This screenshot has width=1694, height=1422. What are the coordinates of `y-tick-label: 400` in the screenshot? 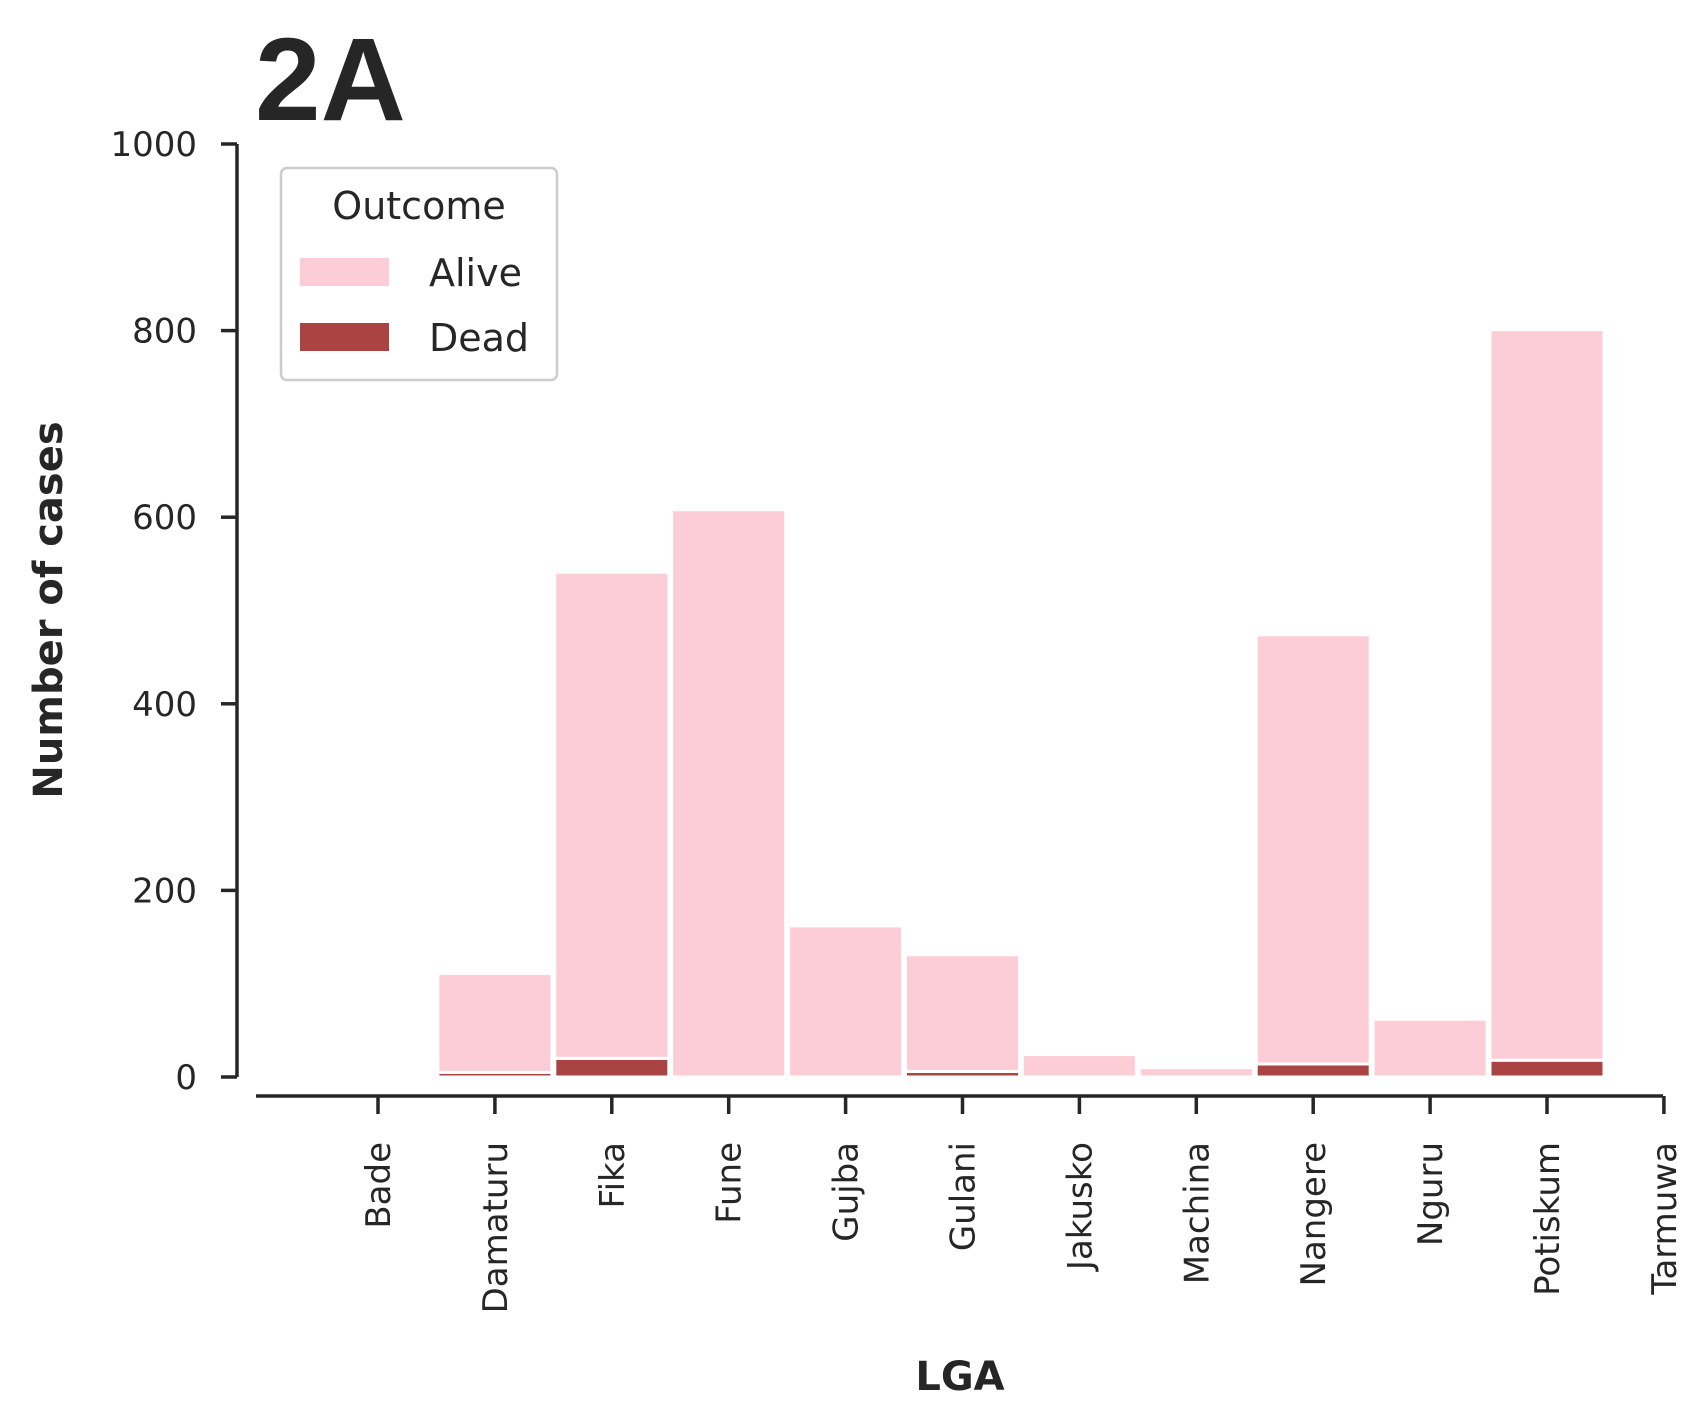 It's located at (164, 705).